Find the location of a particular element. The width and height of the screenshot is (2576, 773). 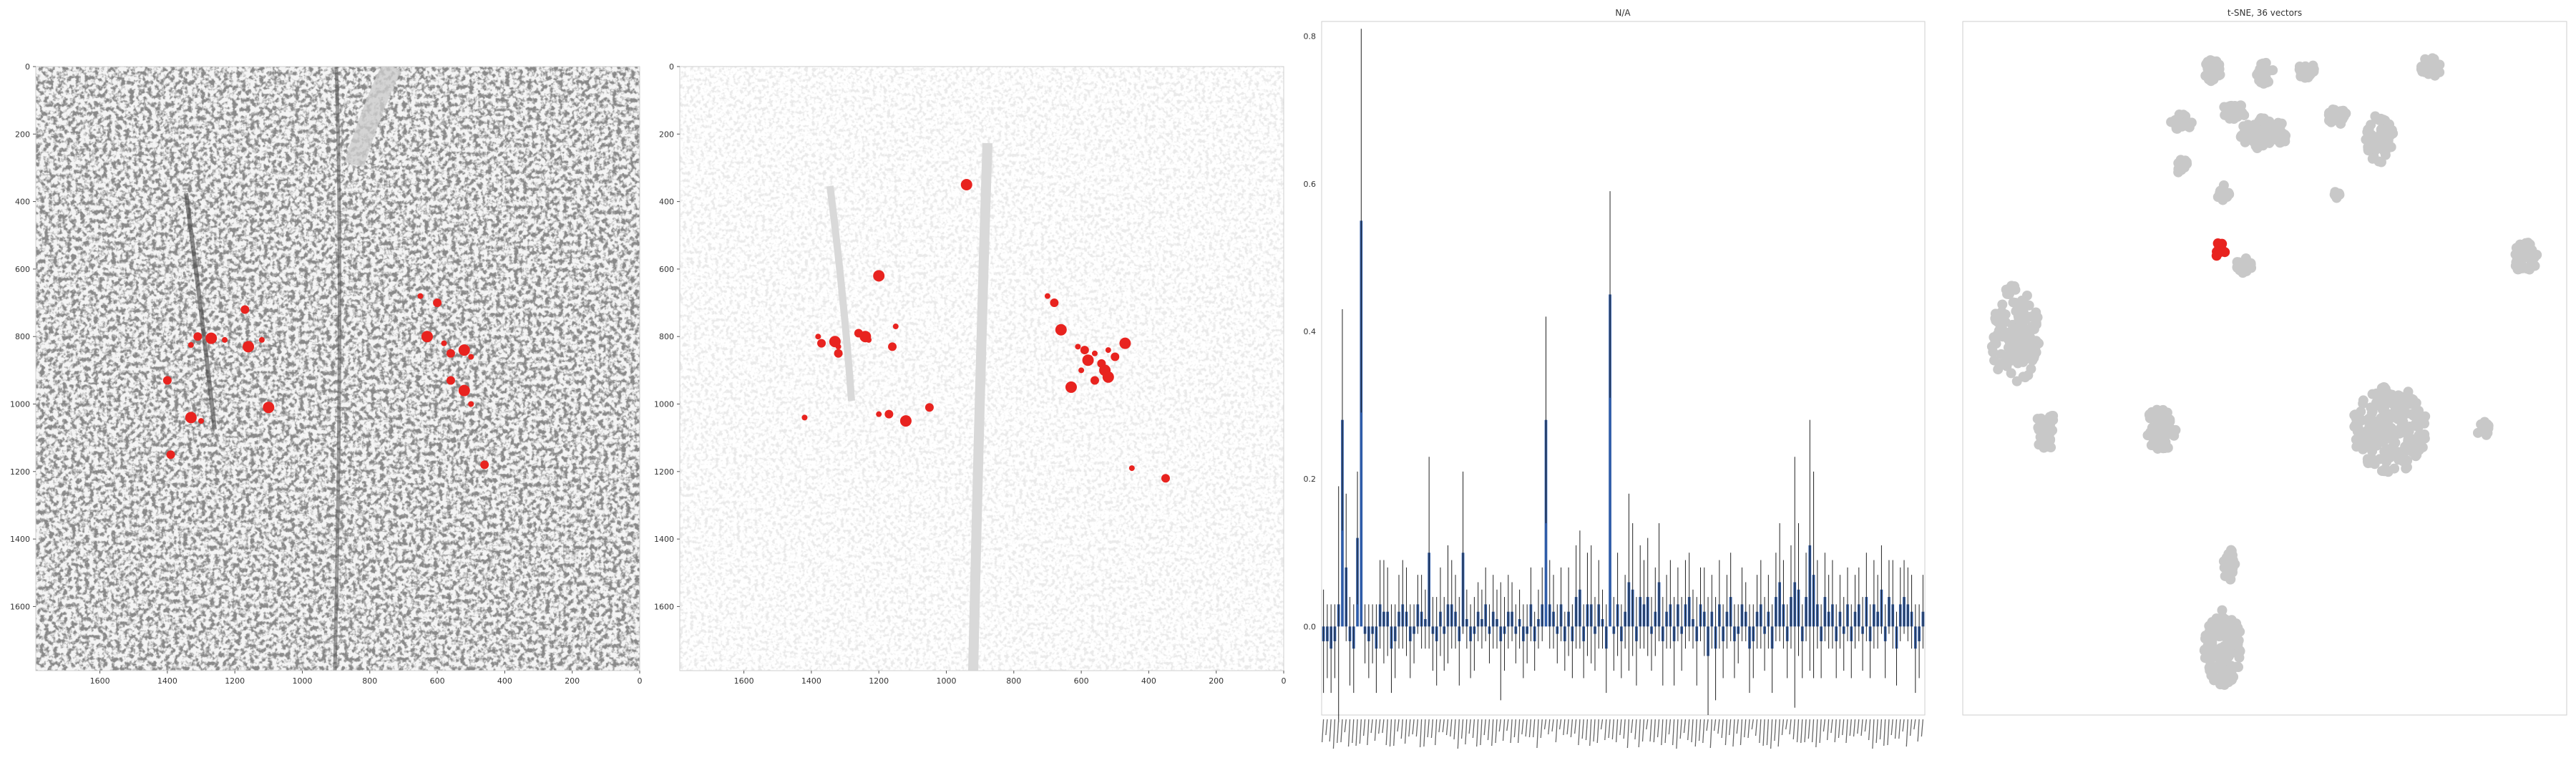

y-tick-label: 600 is located at coordinates (22, 269).